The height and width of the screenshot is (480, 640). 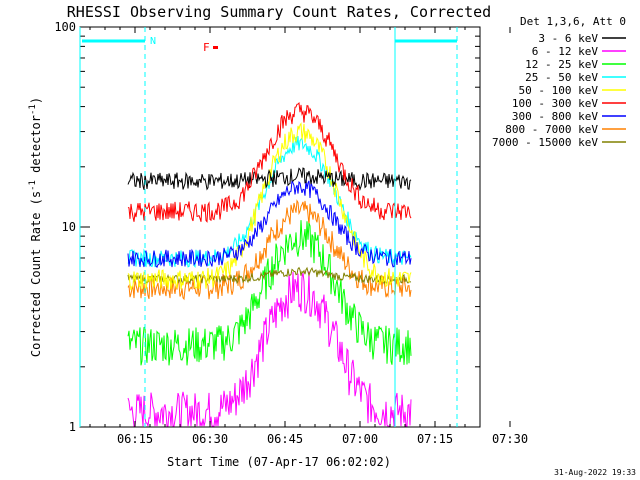 I want to click on legend-title: Det 1,3,6, Att 0, so click(x=573, y=21).